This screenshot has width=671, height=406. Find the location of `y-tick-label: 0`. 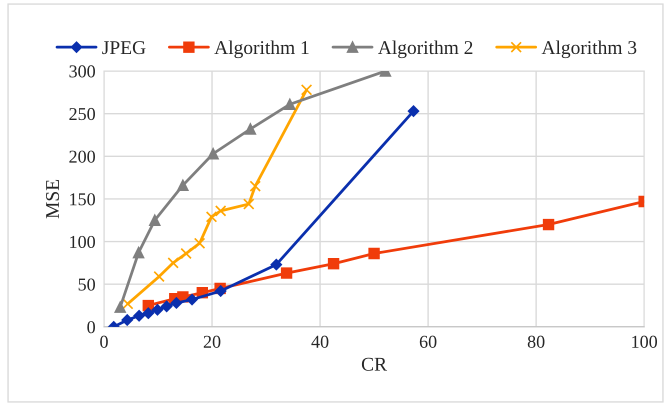

y-tick-label: 0 is located at coordinates (91, 327).